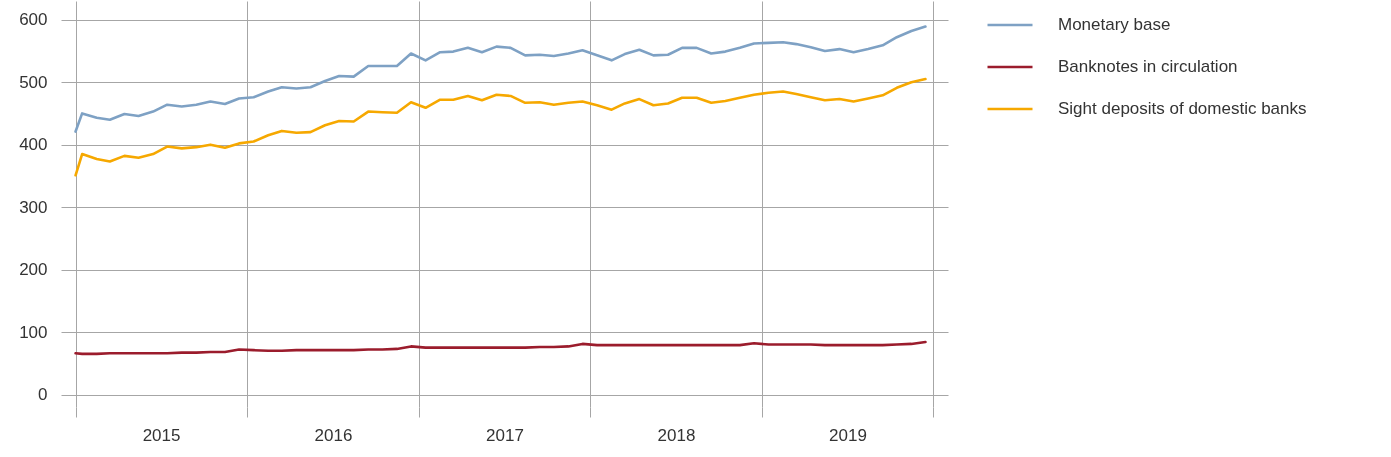  I want to click on x-tick-label: 2018, so click(676, 435).